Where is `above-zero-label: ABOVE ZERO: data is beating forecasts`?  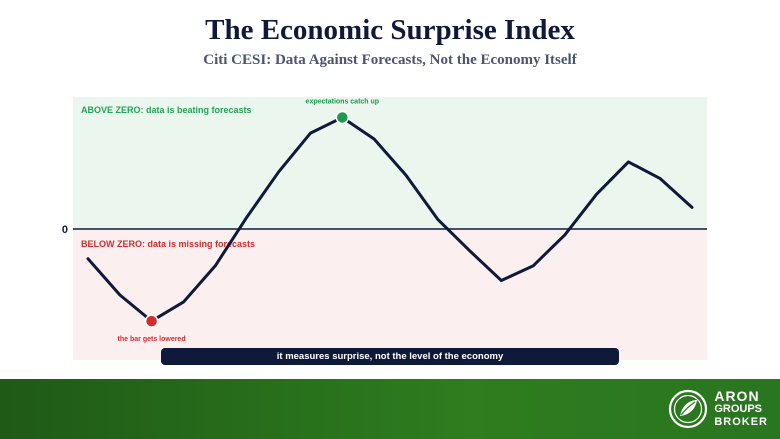 above-zero-label: ABOVE ZERO: data is beating forecasts is located at coordinates (166, 110).